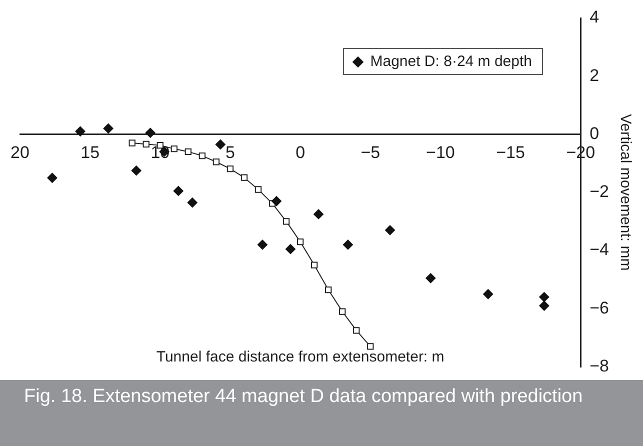 This screenshot has height=446, width=643. I want to click on x-tick-label: −5, so click(370, 152).